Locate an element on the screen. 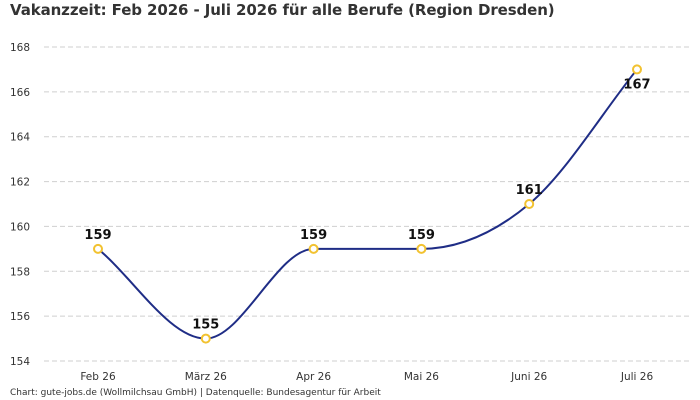 This screenshot has height=400, width=700. x-axis-ticks: Feb 26 März 26 Apr 26 Mai 26 Juni 26 Juli 26 is located at coordinates (366, 377).